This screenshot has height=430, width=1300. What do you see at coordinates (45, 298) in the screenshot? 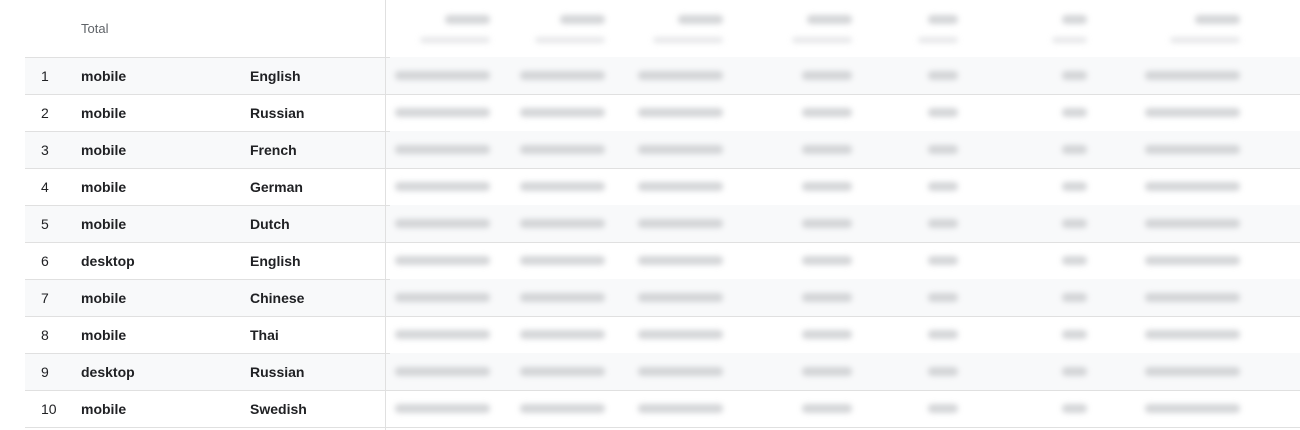
I see `row-index: 7` at bounding box center [45, 298].